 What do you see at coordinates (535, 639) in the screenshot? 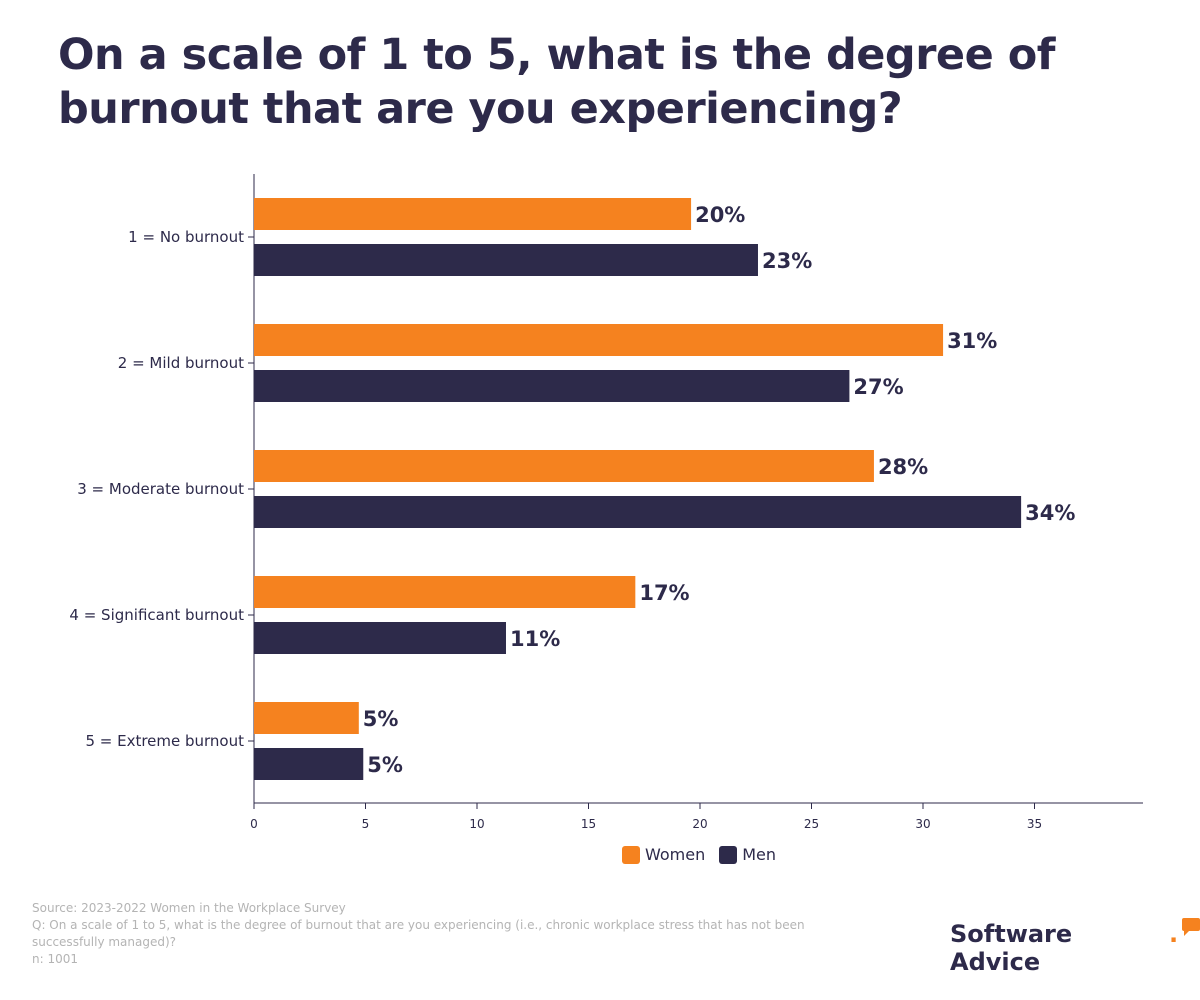
I see `data-label: 11%` at bounding box center [535, 639].